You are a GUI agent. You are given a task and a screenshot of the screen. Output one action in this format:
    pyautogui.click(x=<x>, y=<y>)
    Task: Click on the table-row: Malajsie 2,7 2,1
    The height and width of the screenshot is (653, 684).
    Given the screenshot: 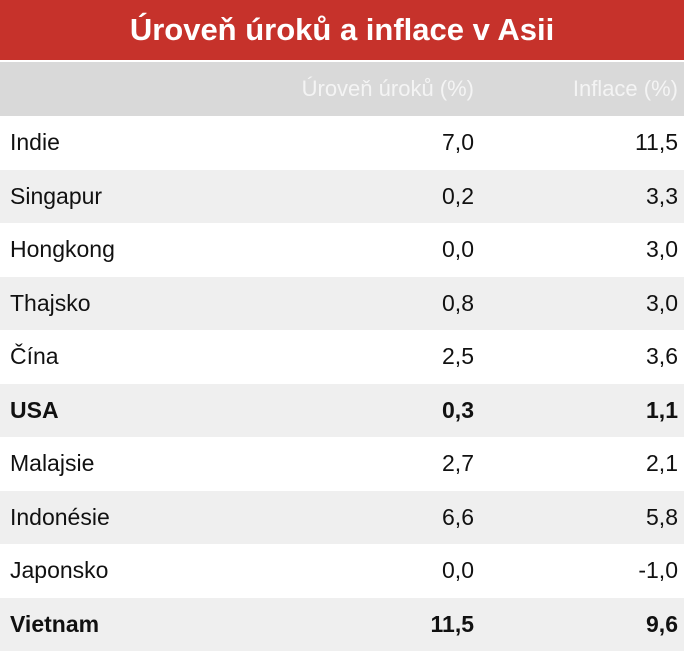 What is the action you would take?
    pyautogui.click(x=342, y=464)
    